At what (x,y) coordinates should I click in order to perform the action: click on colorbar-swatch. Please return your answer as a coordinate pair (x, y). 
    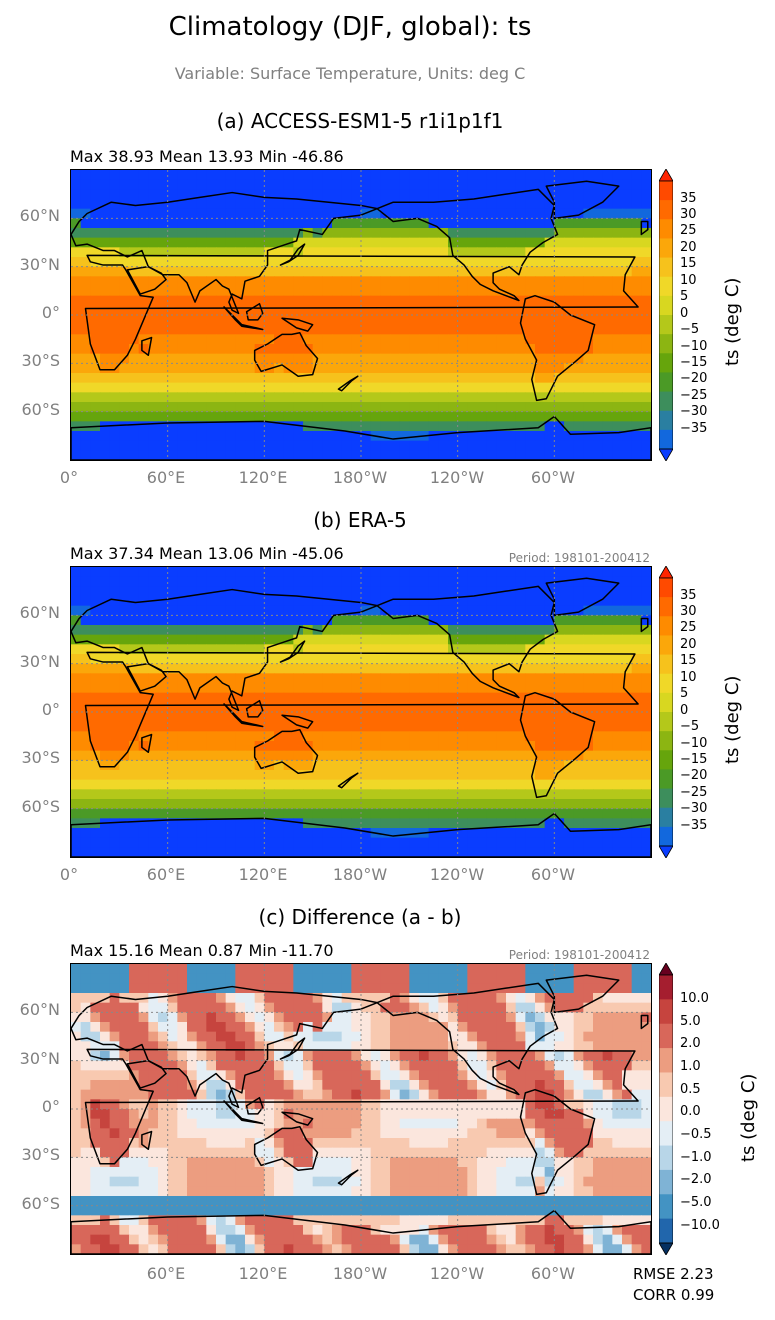
    Looking at the image, I should click on (666, 286).